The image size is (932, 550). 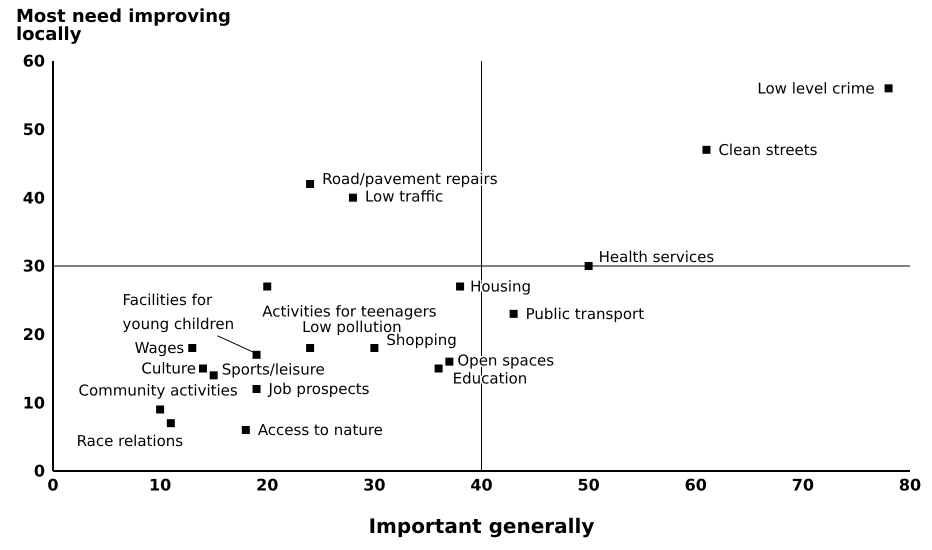 I want to click on annotation: Access to nature, so click(x=320, y=430).